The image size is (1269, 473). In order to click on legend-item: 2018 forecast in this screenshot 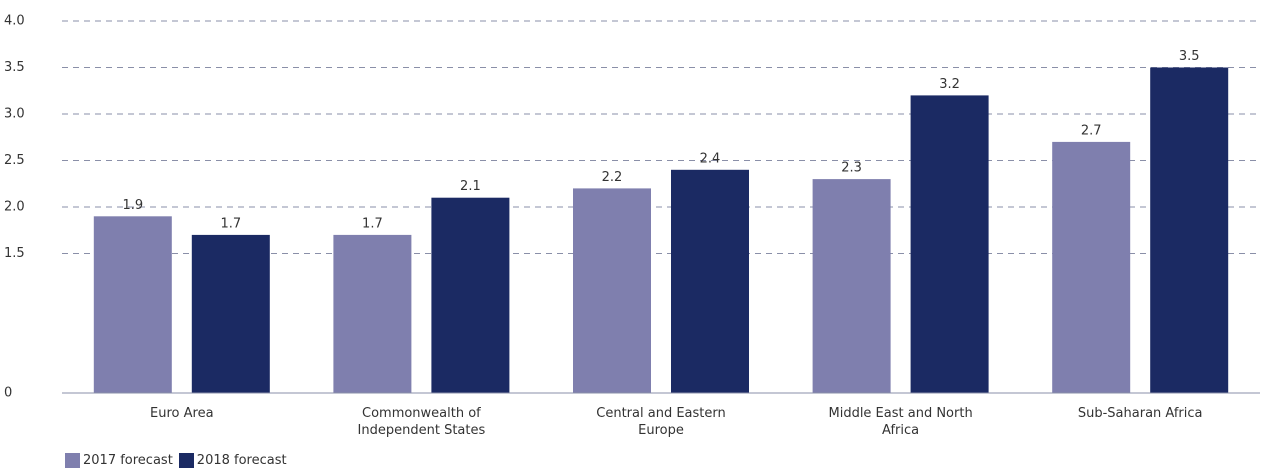, I will do `click(232, 460)`.